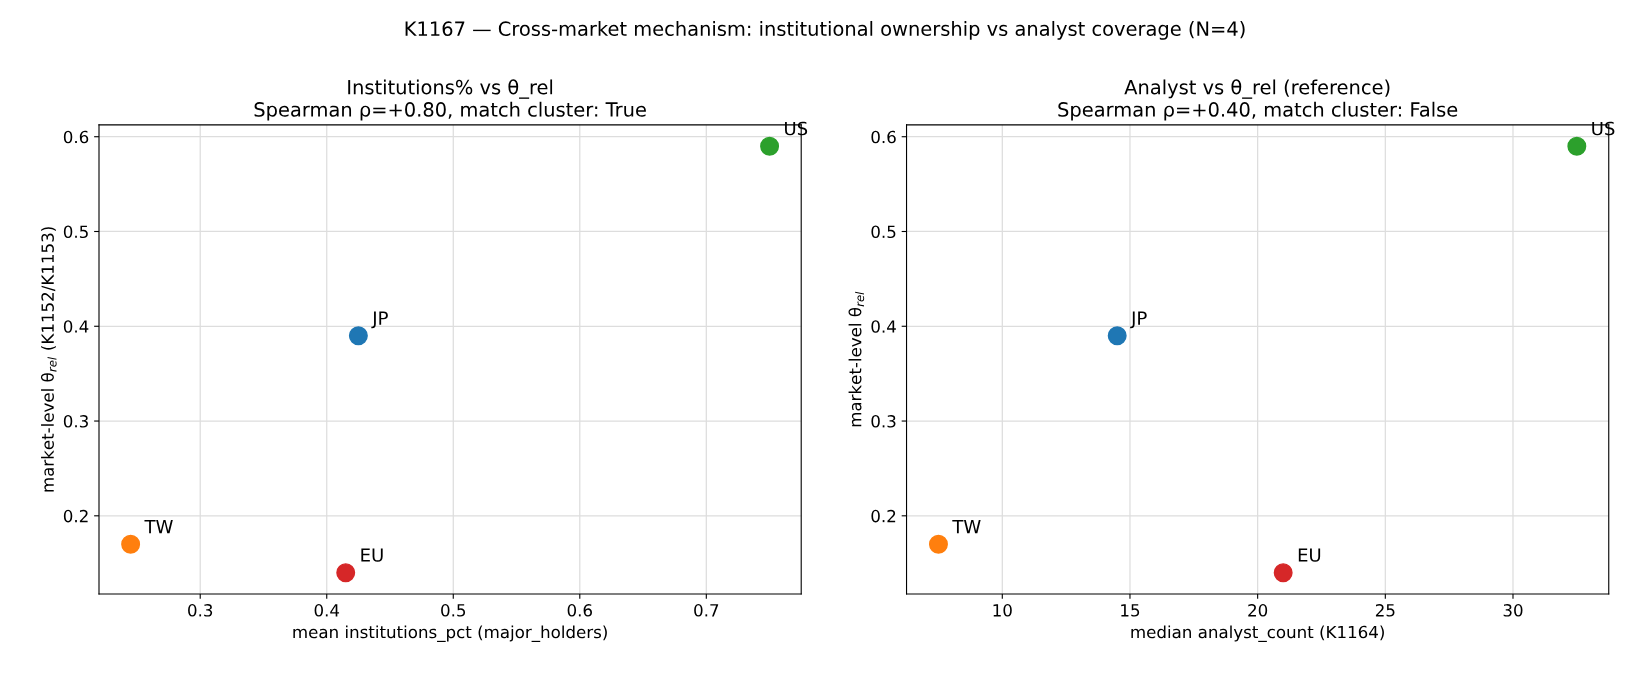  I want to click on x-axis-title: mean institutions_pct (major_holders), so click(450, 633).